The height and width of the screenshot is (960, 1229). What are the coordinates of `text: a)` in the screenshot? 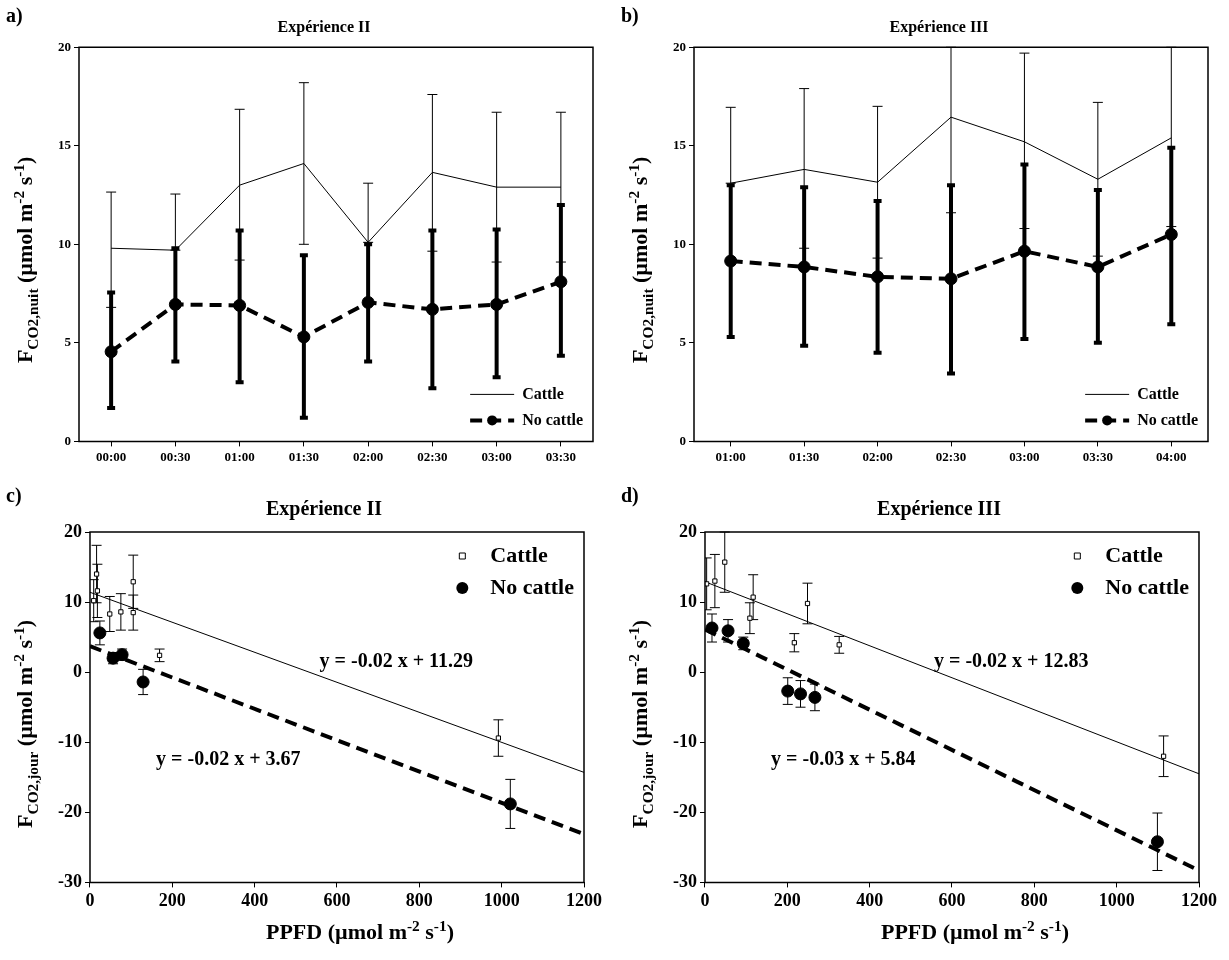 It's located at (14, 15).